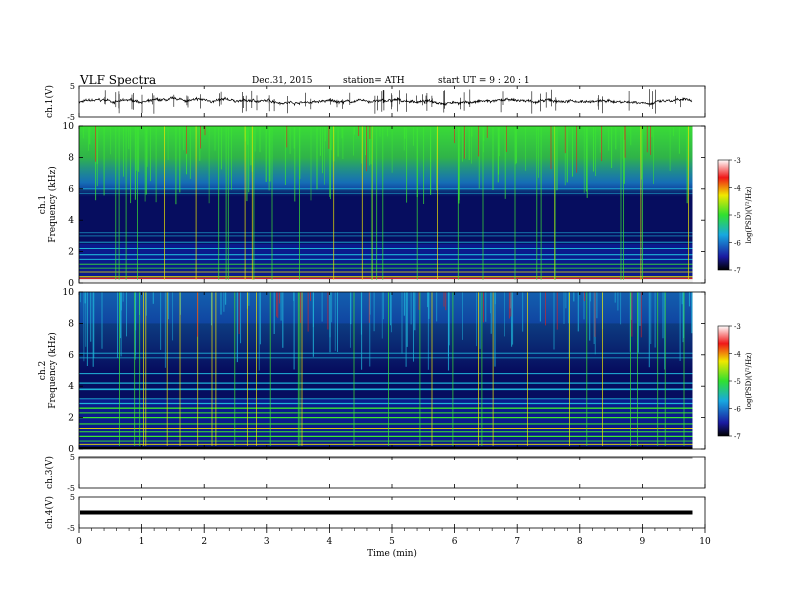  I want to click on y-axis-label: ch.4(V), so click(49, 512).